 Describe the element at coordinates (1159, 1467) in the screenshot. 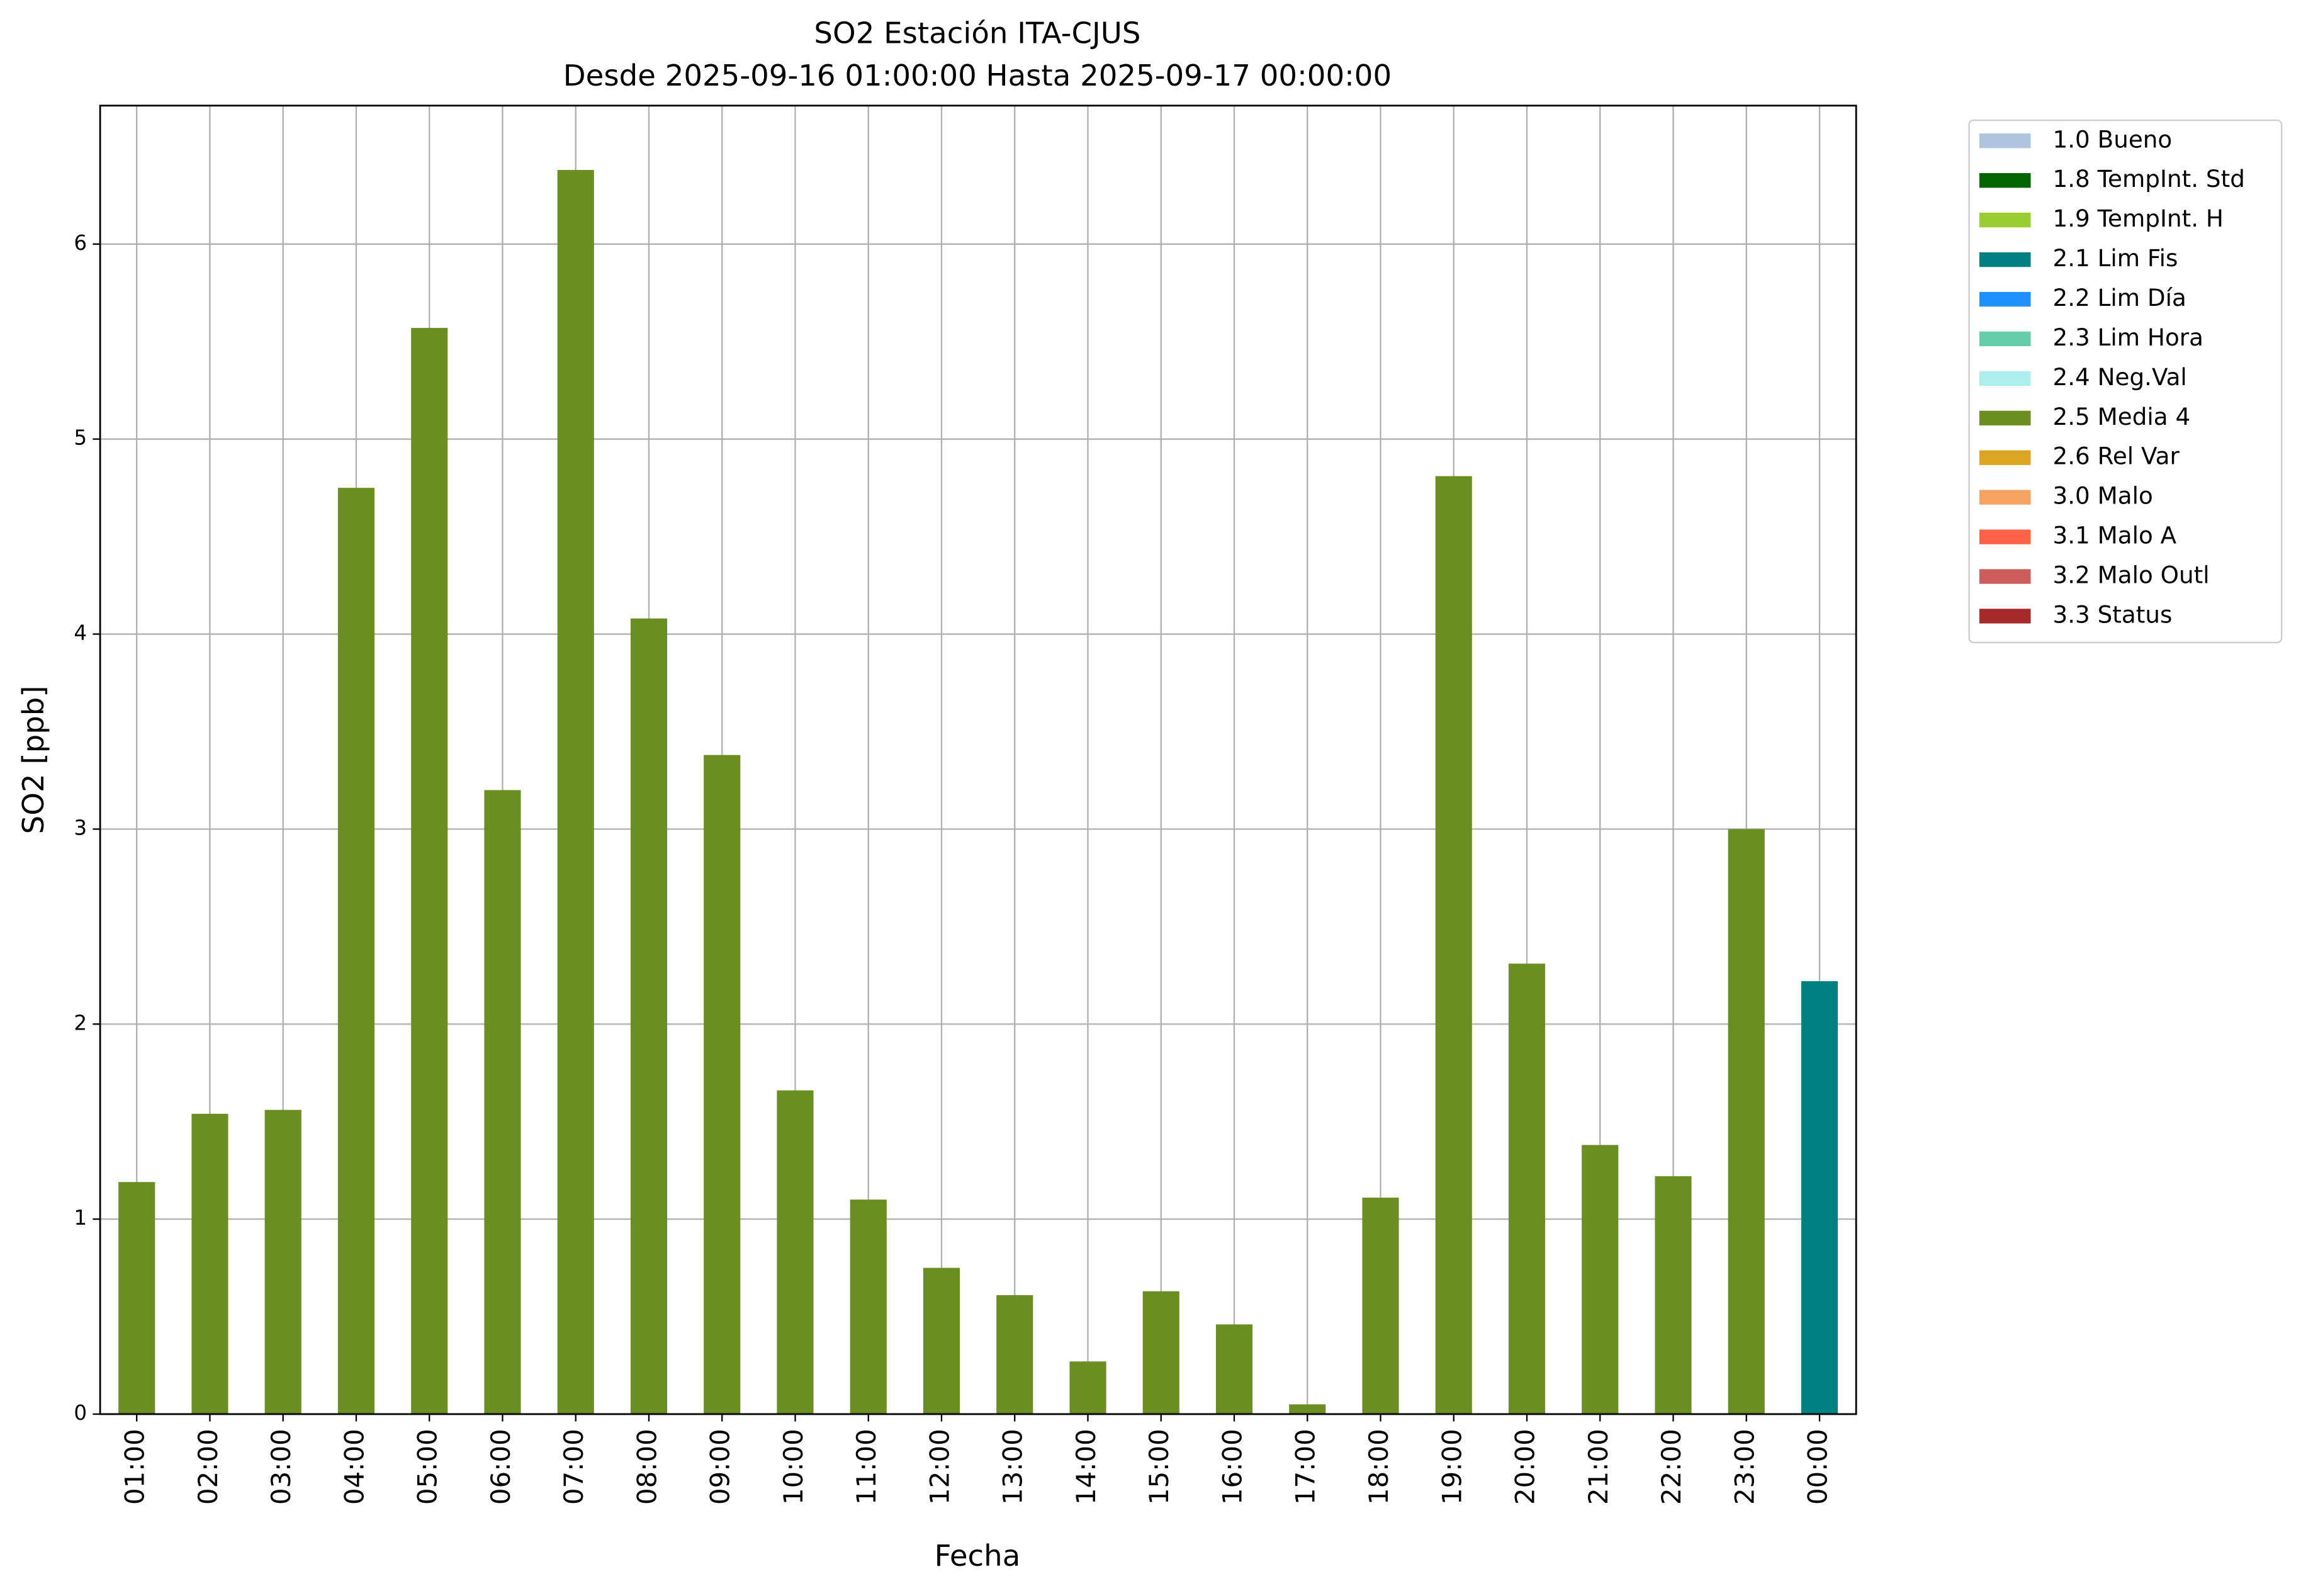

I see `x-tick-label: 15:00` at that location.